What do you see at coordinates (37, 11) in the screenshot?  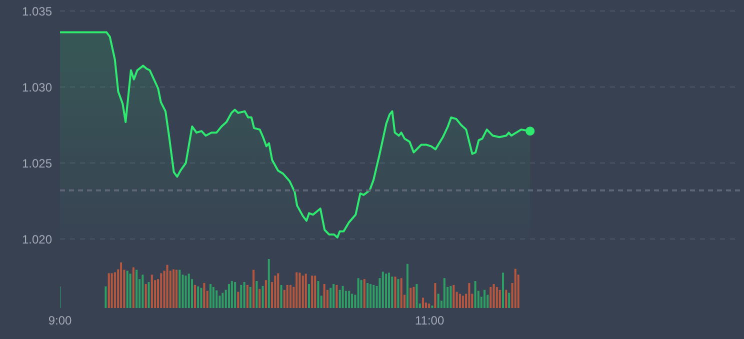 I see `y-tick-label: 1.035` at bounding box center [37, 11].